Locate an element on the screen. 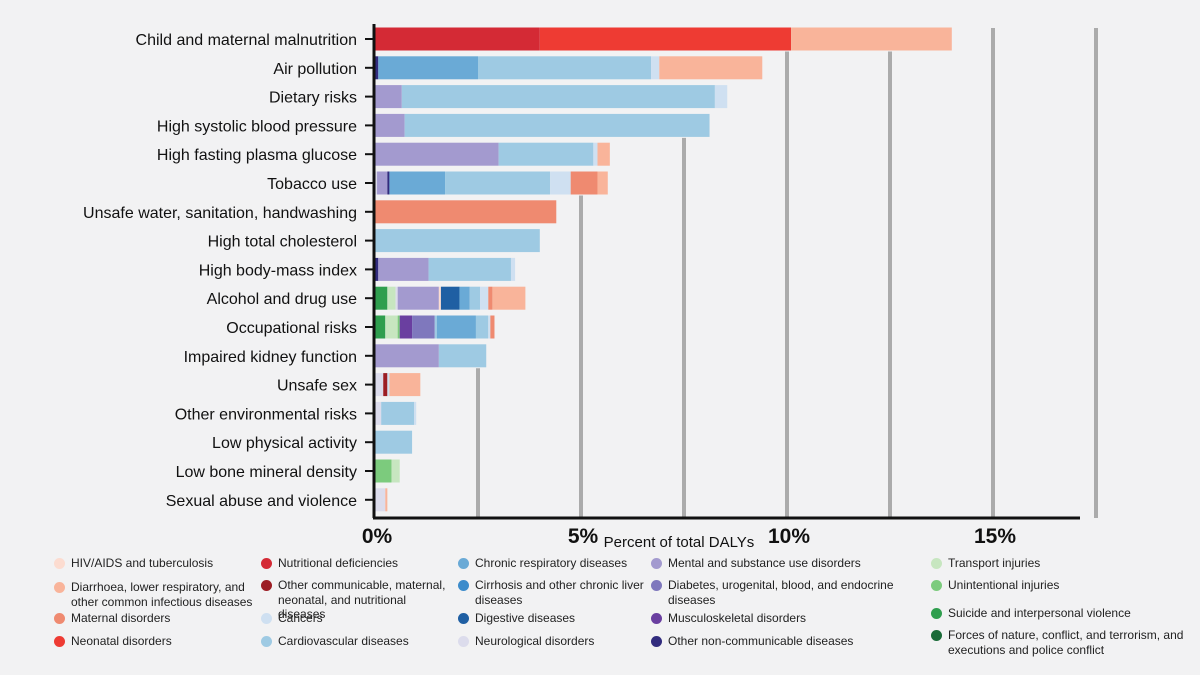  legend-label: Suicide and interpersonal violence is located at coordinates (1039, 613).